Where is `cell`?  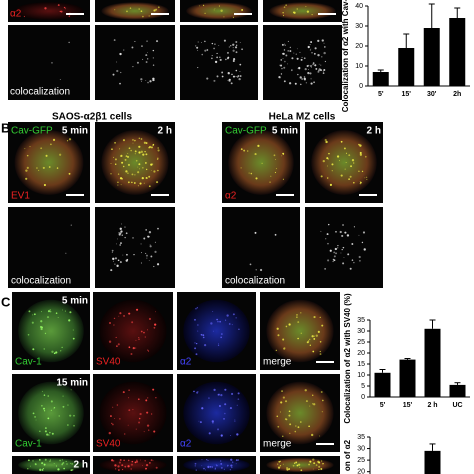 cell is located at coordinates (135, 162).